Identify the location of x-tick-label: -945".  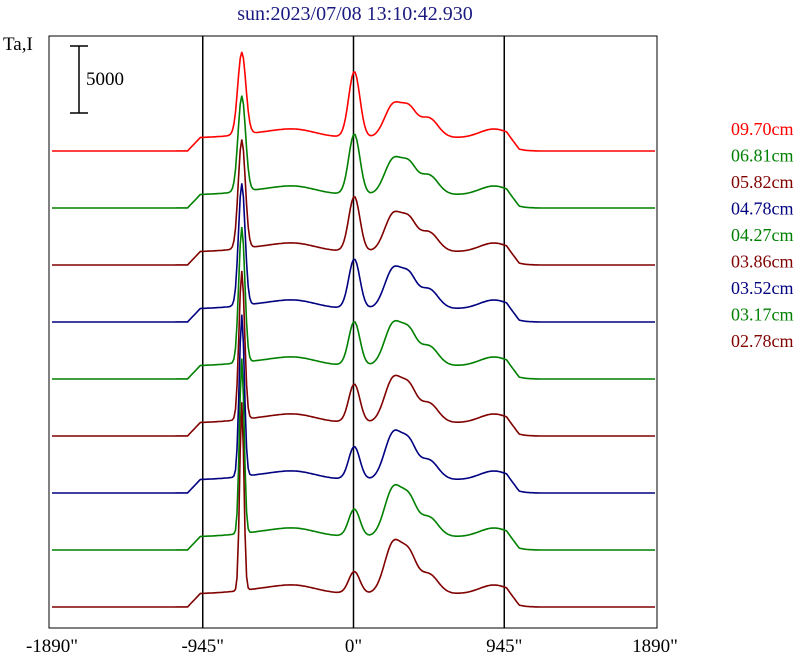
(202, 646).